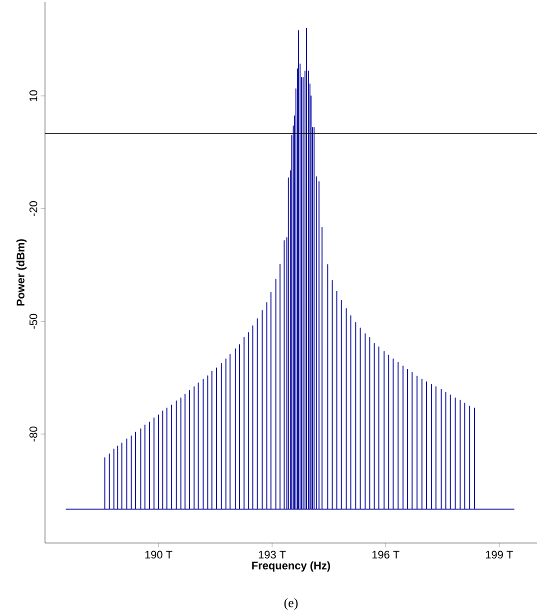  Describe the element at coordinates (499, 554) in the screenshot. I see `x-tick-label: 199 T` at that location.